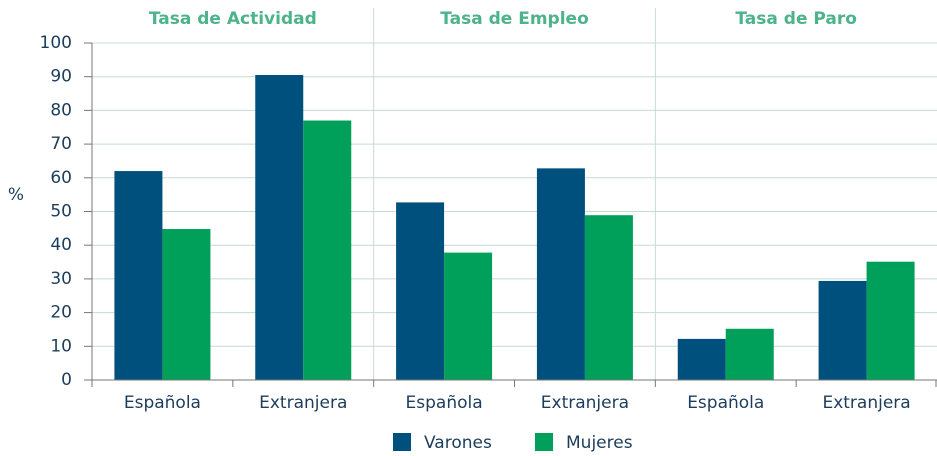  Describe the element at coordinates (61, 178) in the screenshot. I see `y-tick-label: 60` at that location.